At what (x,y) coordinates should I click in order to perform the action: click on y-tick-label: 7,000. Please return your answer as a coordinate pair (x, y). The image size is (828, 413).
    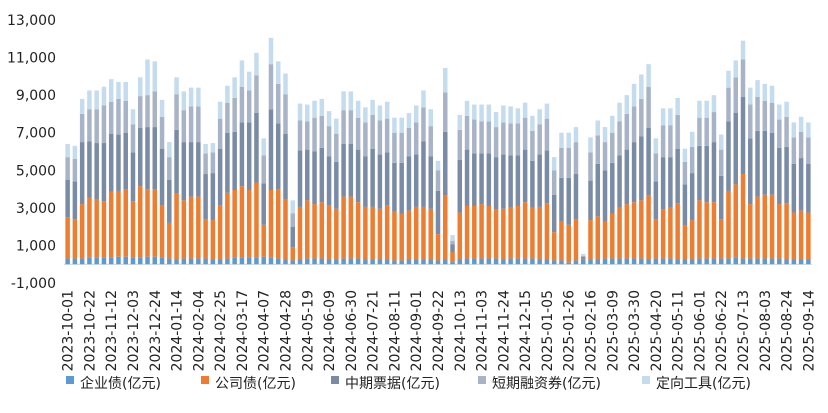
    Looking at the image, I should click on (36, 134).